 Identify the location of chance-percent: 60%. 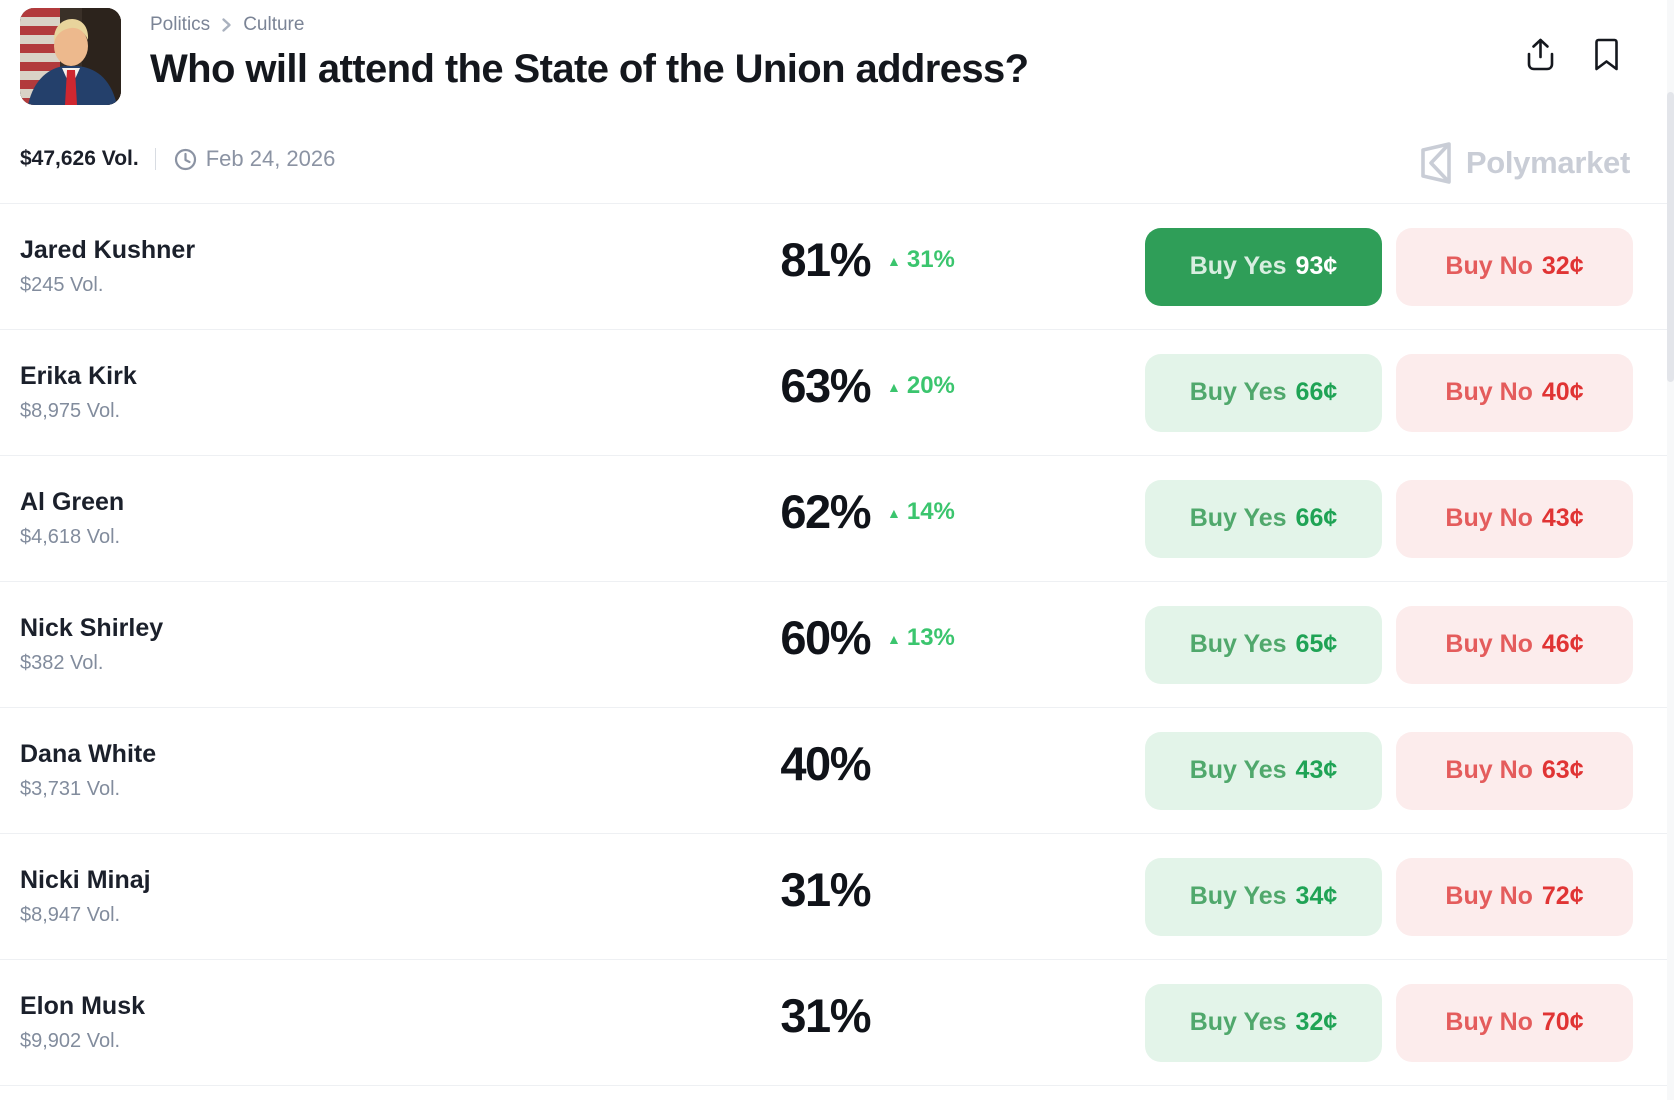
(825, 637).